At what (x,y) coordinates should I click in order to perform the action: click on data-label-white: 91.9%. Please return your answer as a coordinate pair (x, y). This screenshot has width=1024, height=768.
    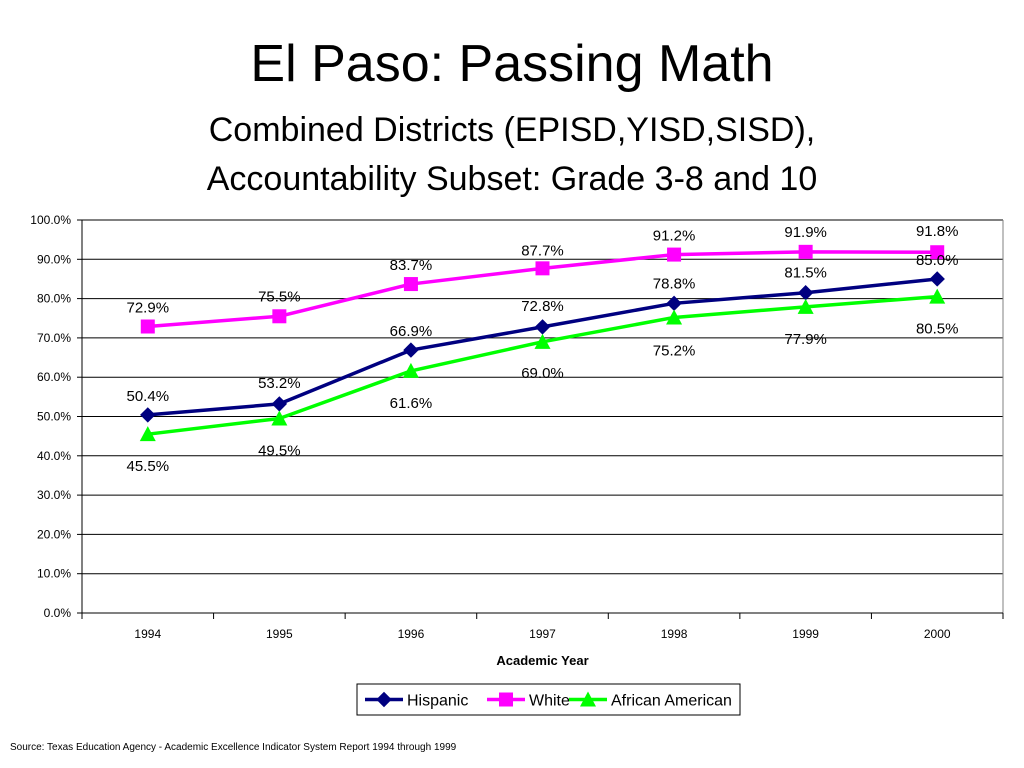
    Looking at the image, I should click on (805, 232).